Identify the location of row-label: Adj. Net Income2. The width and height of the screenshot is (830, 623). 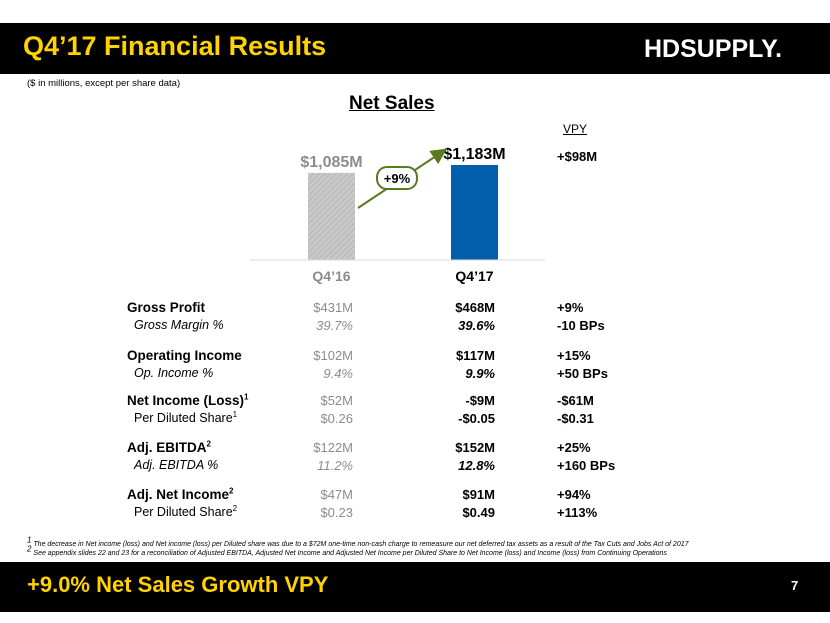
(180, 494).